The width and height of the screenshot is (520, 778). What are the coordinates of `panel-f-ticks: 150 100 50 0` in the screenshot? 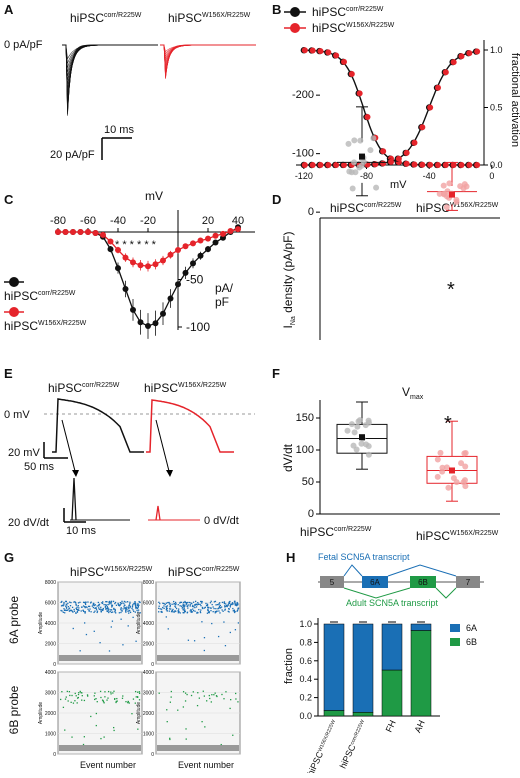 It's located at (308, 466).